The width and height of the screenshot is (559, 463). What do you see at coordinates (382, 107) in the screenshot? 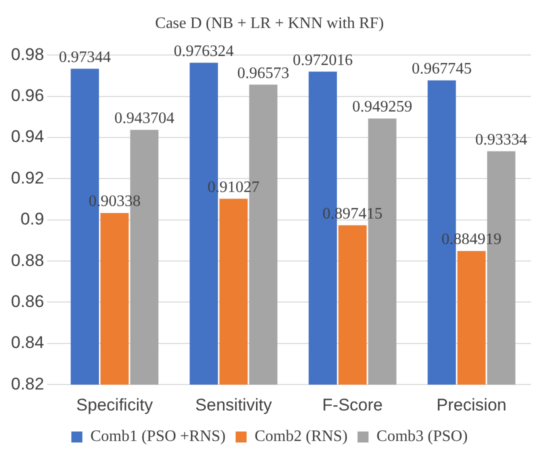
I see `data-label: 0.949259` at bounding box center [382, 107].